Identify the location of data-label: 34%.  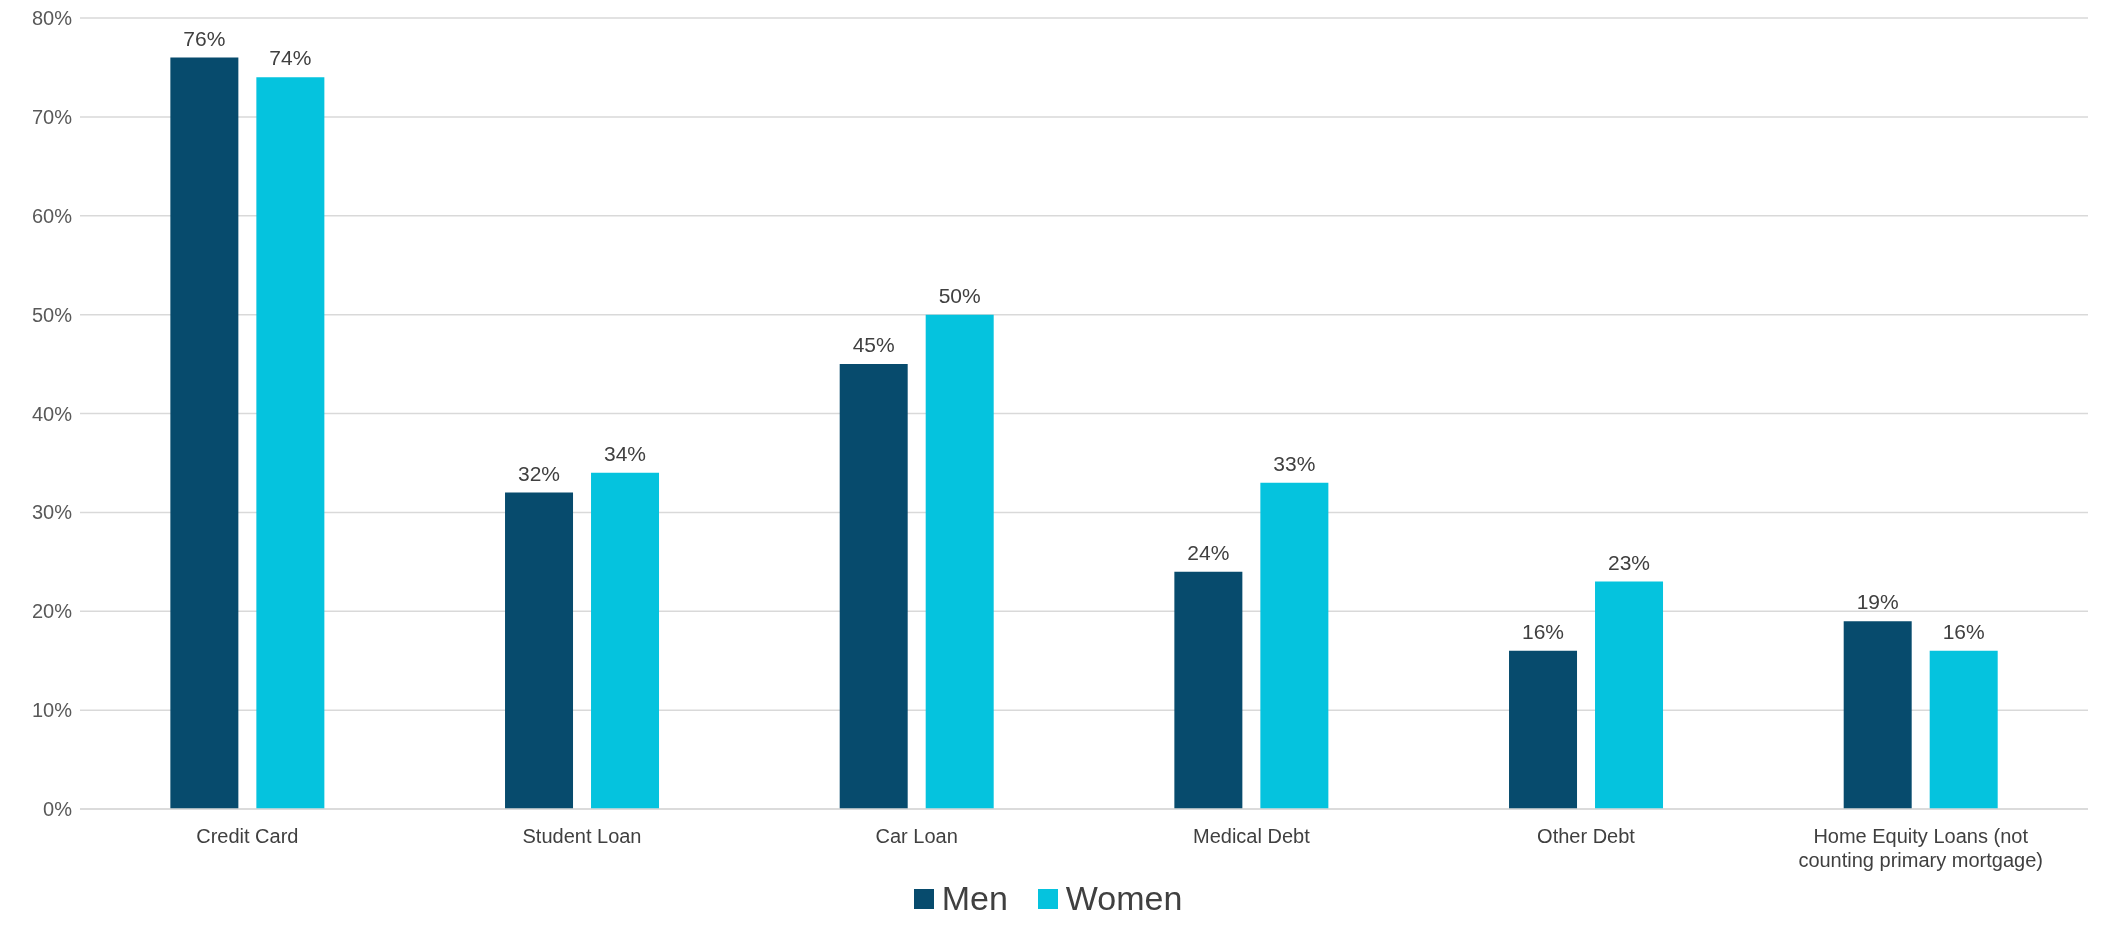
(625, 453).